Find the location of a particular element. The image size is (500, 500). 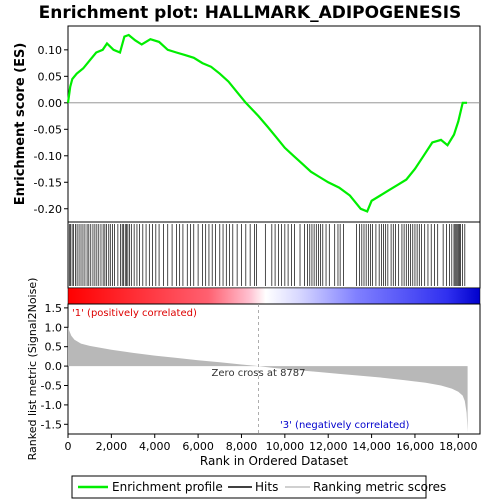

es-y-axis: -0.20 -0.15 -0.10 -0.05 0.00 0.05 0.10 is located at coordinates (51, 130).